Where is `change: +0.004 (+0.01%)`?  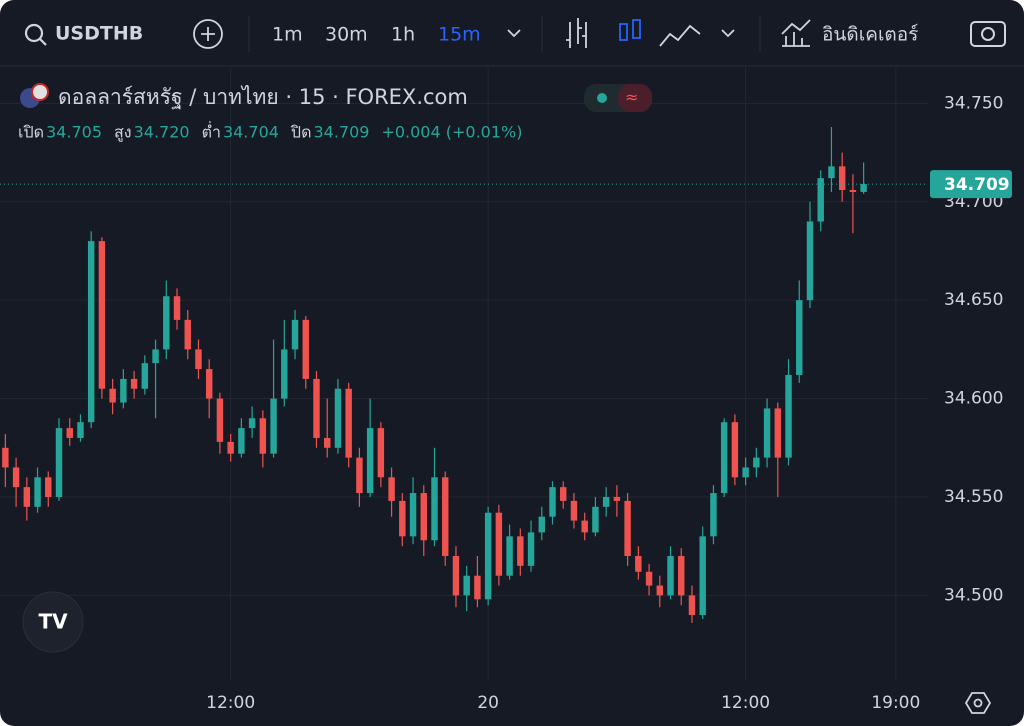 change: +0.004 (+0.01%) is located at coordinates (451, 132).